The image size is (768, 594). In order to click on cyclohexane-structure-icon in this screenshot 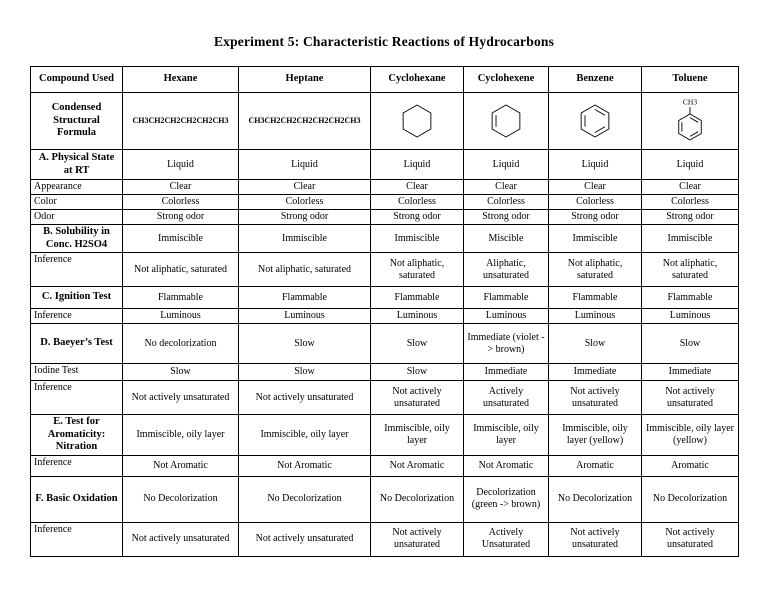, I will do `click(417, 121)`.